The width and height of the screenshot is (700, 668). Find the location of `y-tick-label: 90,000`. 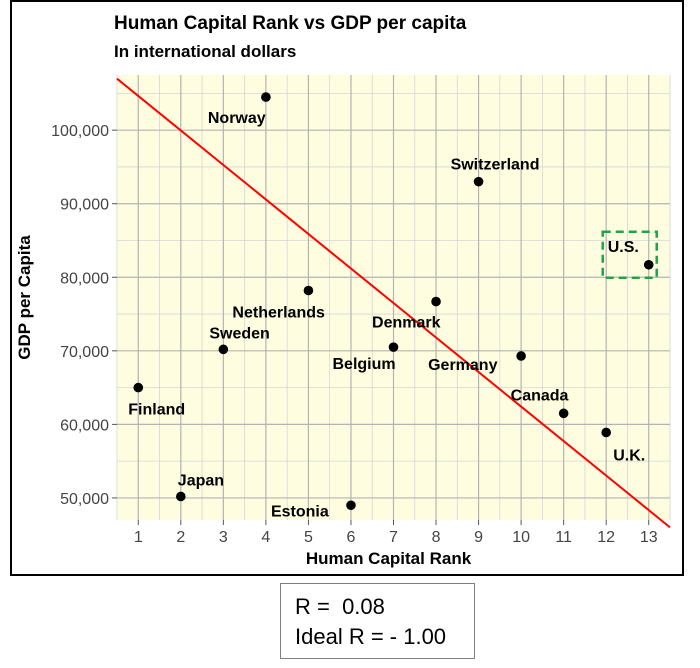

y-tick-label: 90,000 is located at coordinates (84, 205).